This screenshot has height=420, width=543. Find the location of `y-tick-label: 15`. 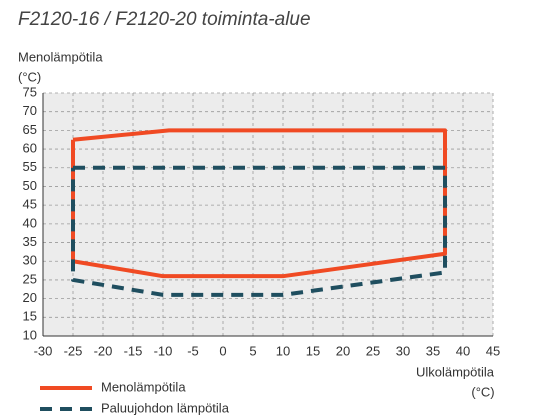

y-tick-label: 15 is located at coordinates (30, 316).